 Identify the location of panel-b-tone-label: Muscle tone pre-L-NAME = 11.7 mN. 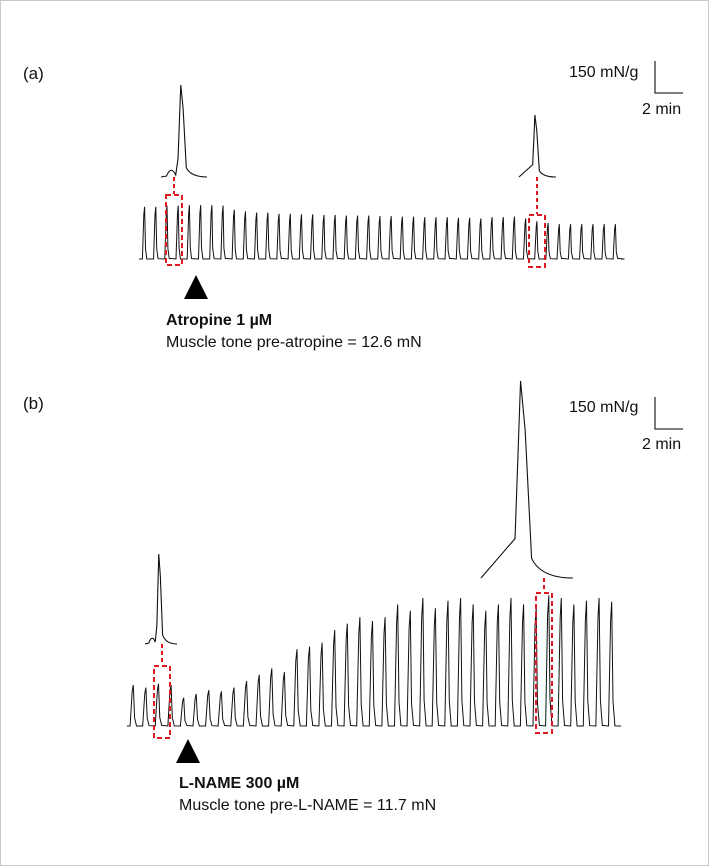
(307, 805).